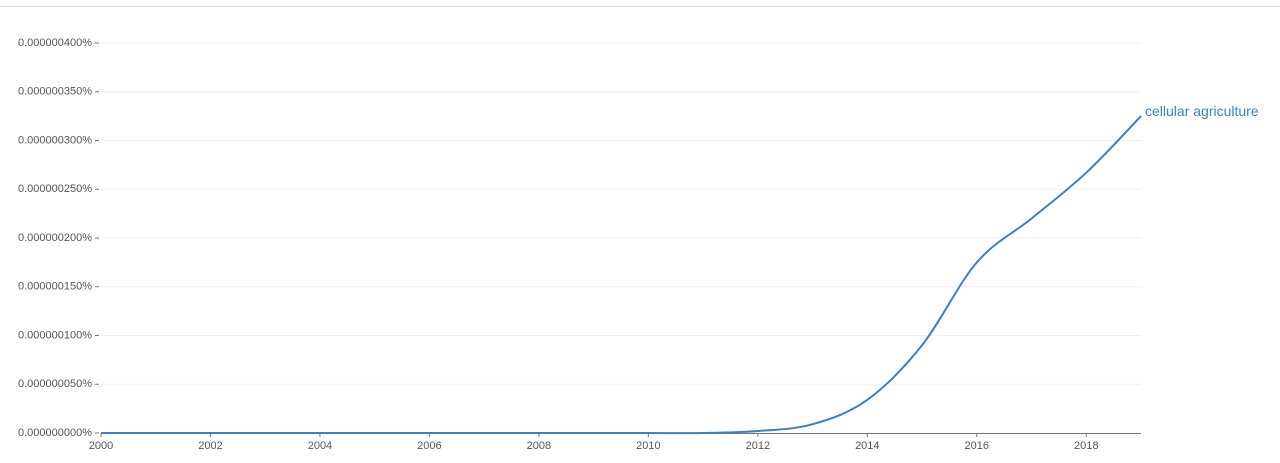  Describe the element at coordinates (55, 433) in the screenshot. I see `y-tick-label: 0.000000000%` at that location.